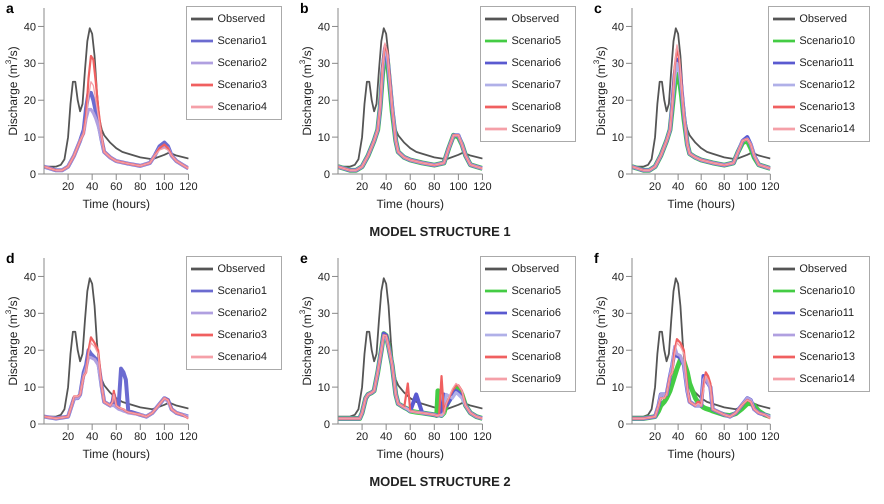  What do you see at coordinates (598, 8) in the screenshot?
I see `chart-title: c` at bounding box center [598, 8].